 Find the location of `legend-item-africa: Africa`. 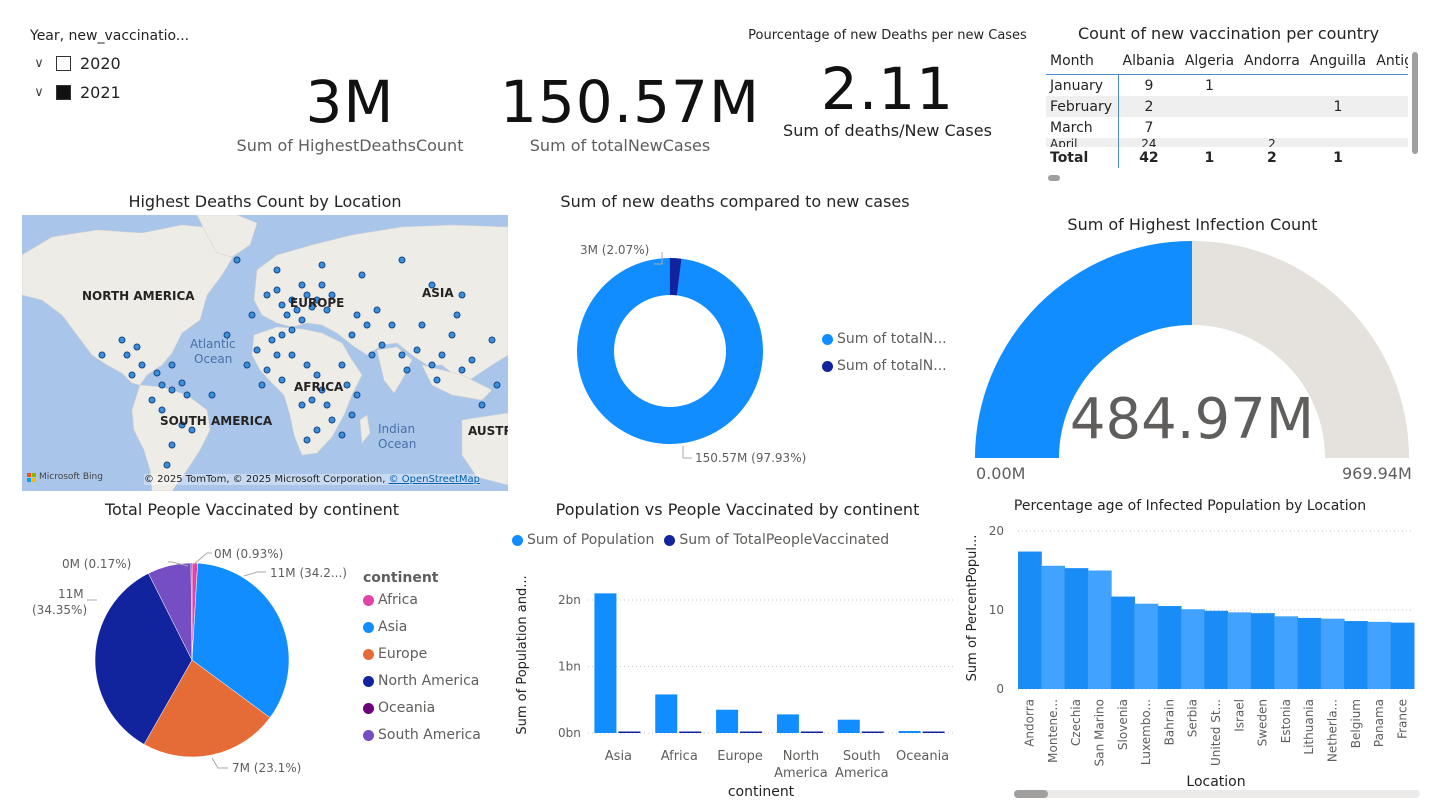

legend-item-africa: Africa is located at coordinates (422, 600).